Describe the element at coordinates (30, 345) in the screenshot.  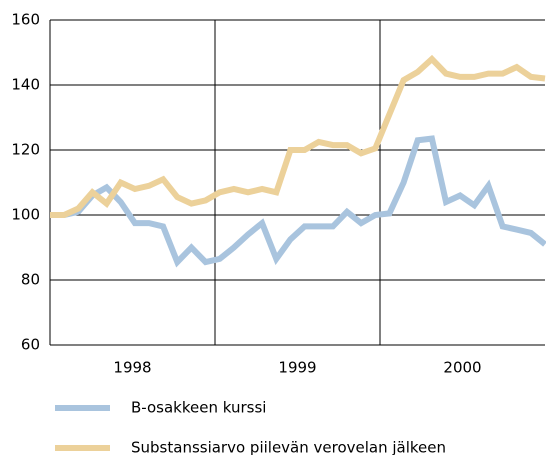
I see `y-tick-label: 60` at that location.